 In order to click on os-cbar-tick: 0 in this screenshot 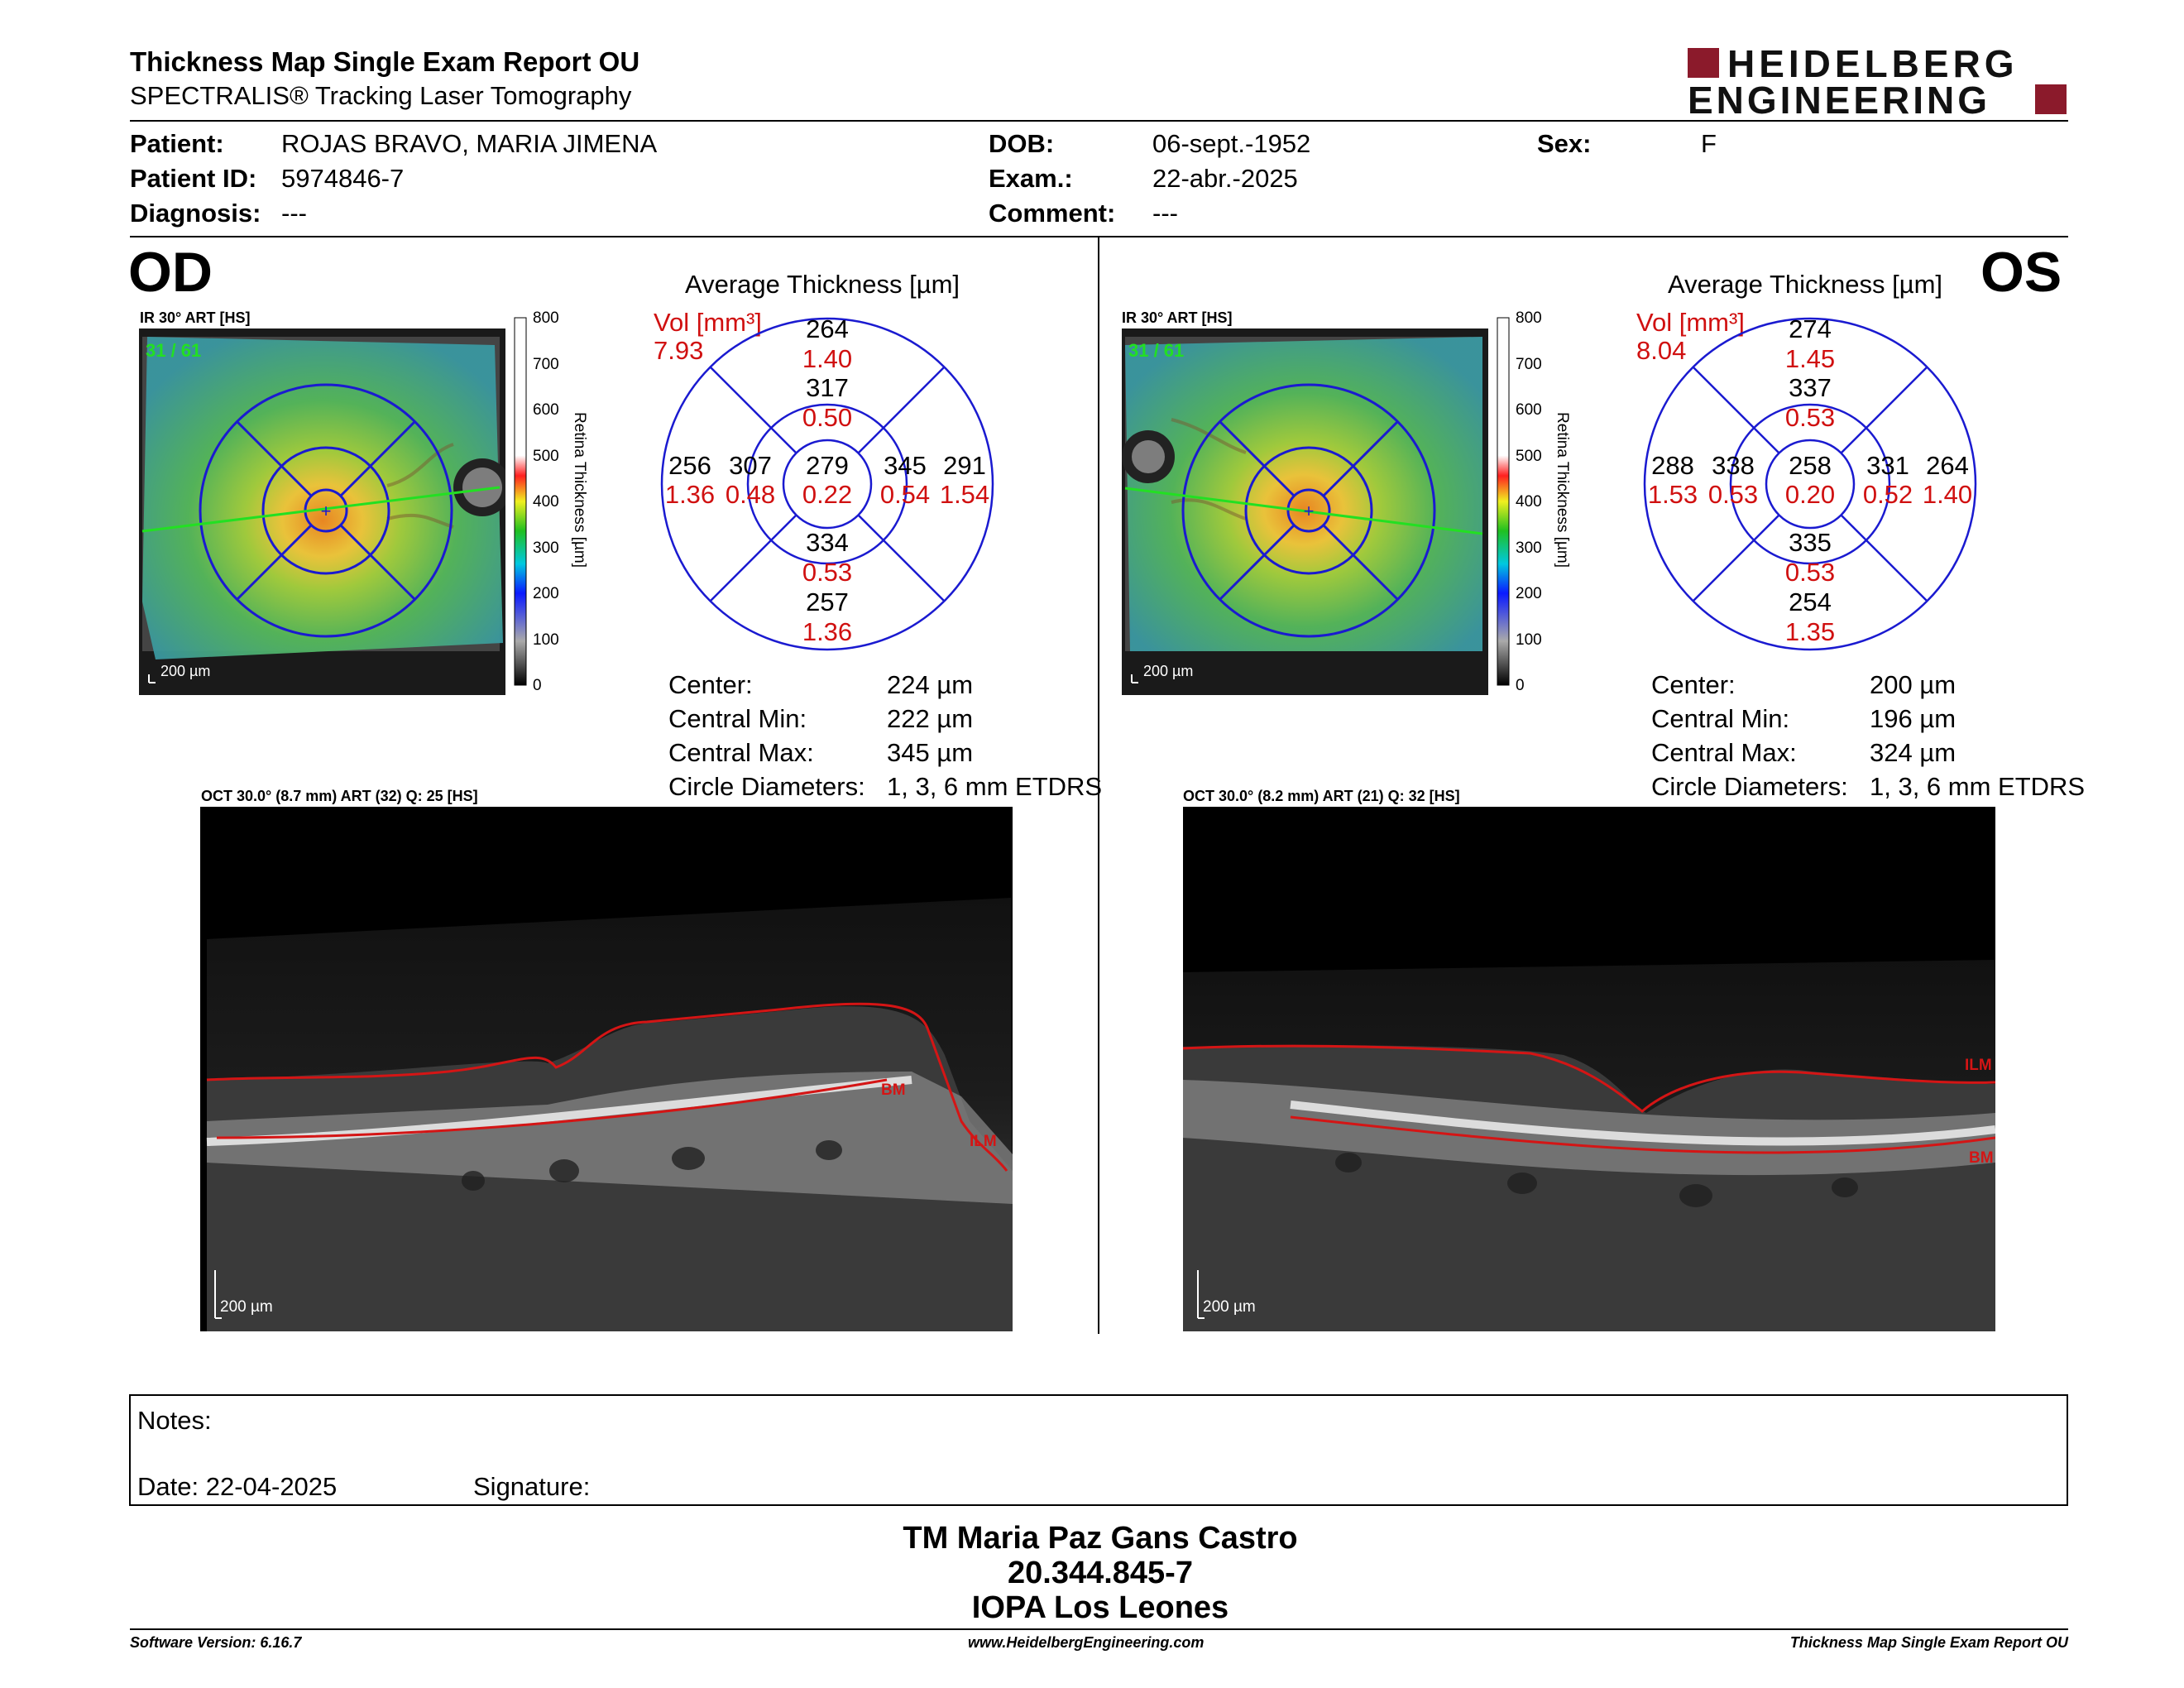, I will do `click(1520, 685)`.